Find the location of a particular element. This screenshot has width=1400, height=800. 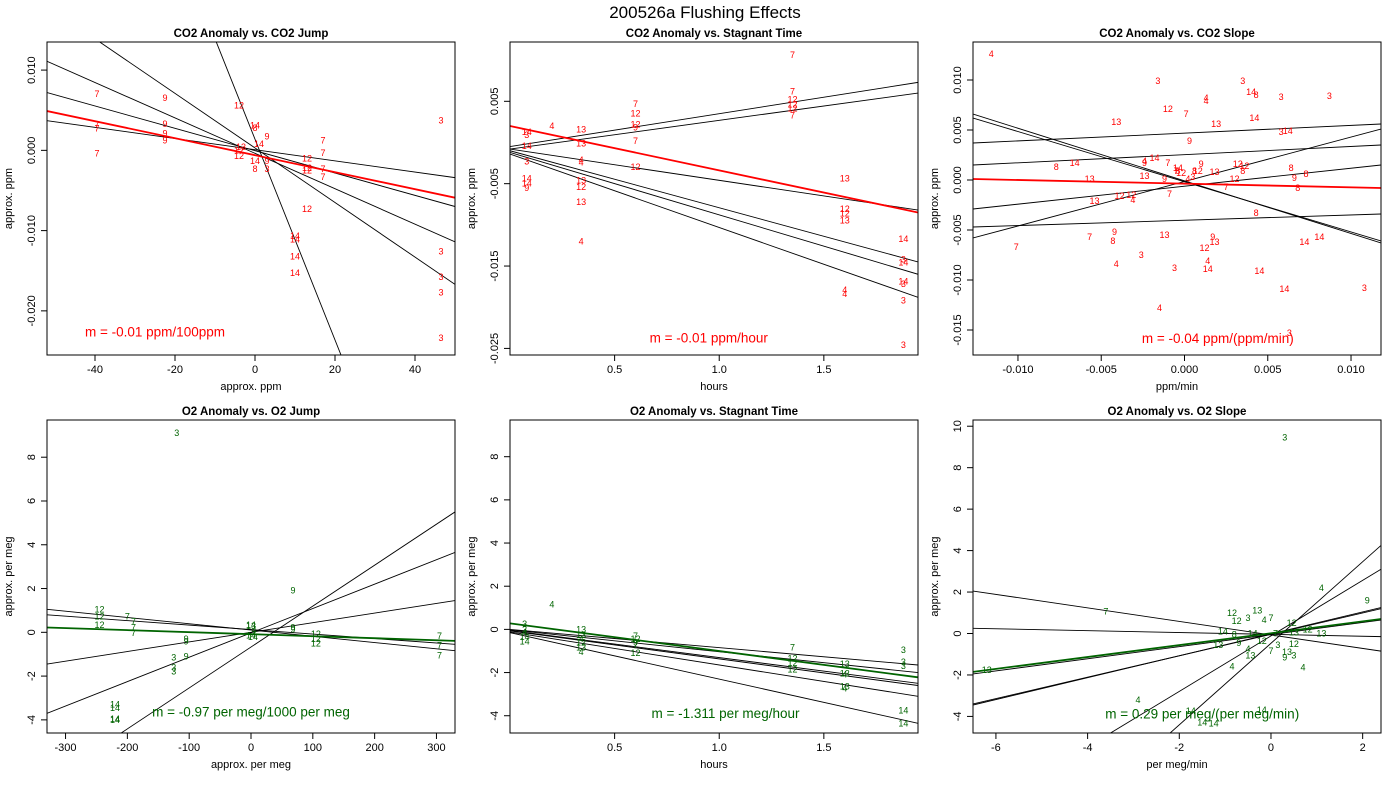

x-axis-label: hours is located at coordinates (714, 765).